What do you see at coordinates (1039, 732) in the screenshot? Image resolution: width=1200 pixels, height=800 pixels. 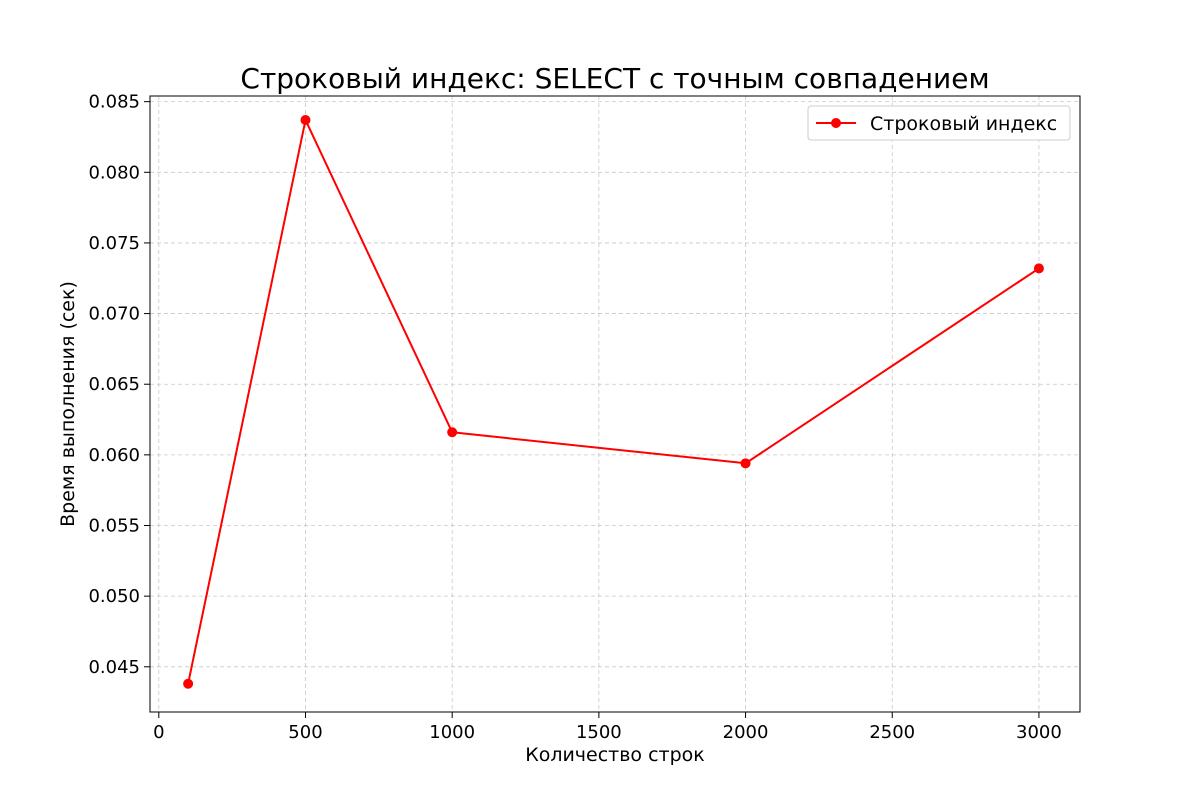 I see `x-tick-label: 3000` at bounding box center [1039, 732].